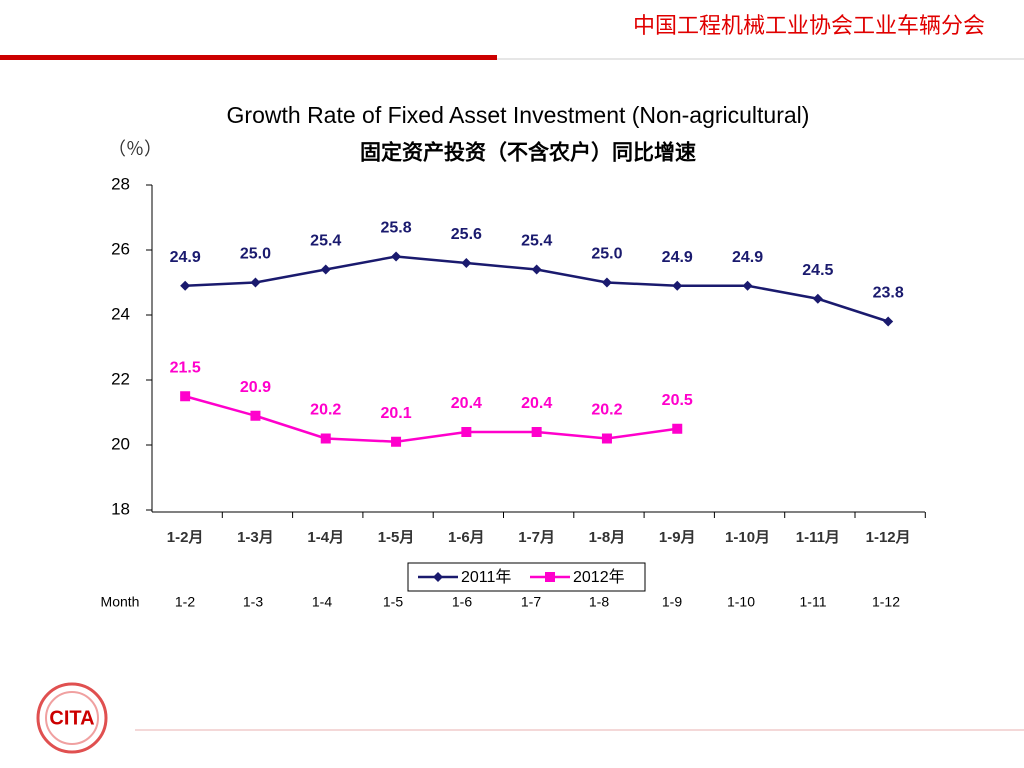  What do you see at coordinates (120, 602) in the screenshot?
I see `month-label: Month` at bounding box center [120, 602].